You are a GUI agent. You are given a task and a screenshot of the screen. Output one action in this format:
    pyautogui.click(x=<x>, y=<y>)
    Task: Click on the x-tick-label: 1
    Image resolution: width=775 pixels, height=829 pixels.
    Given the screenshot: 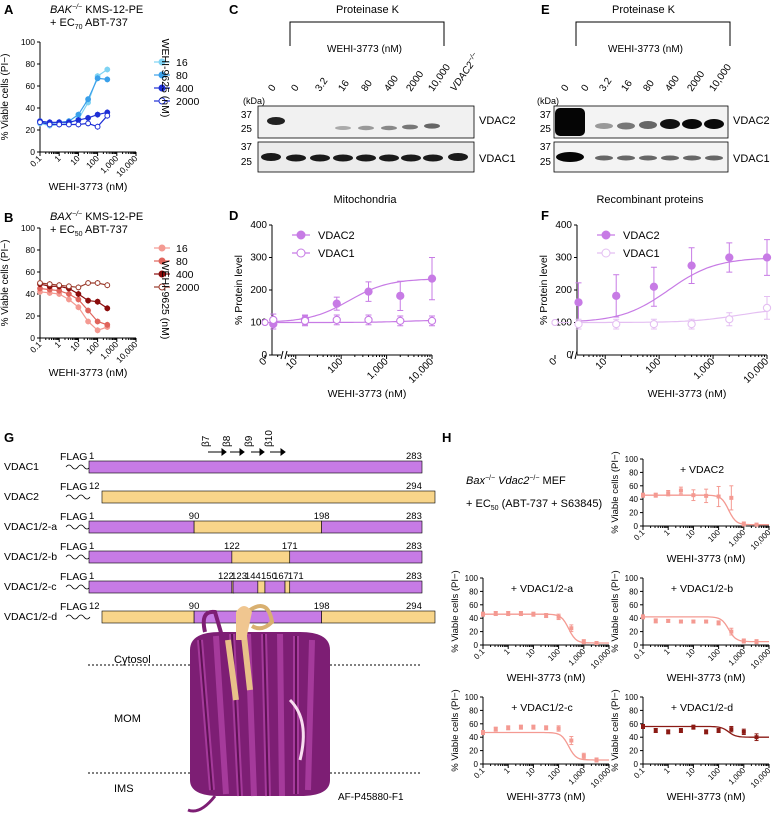 What is the action you would take?
    pyautogui.click(x=57, y=158)
    